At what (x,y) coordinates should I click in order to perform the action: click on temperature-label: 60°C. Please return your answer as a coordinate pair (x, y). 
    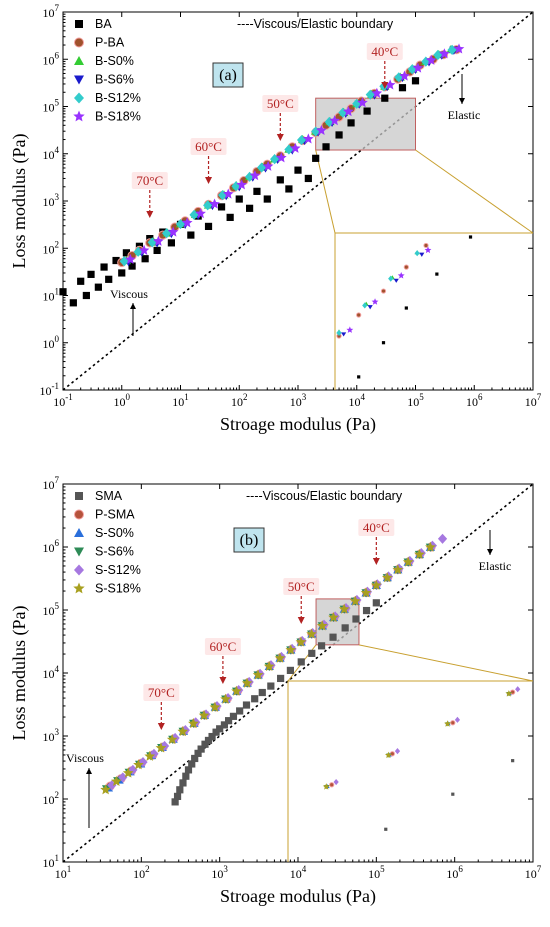
    Looking at the image, I should click on (208, 146).